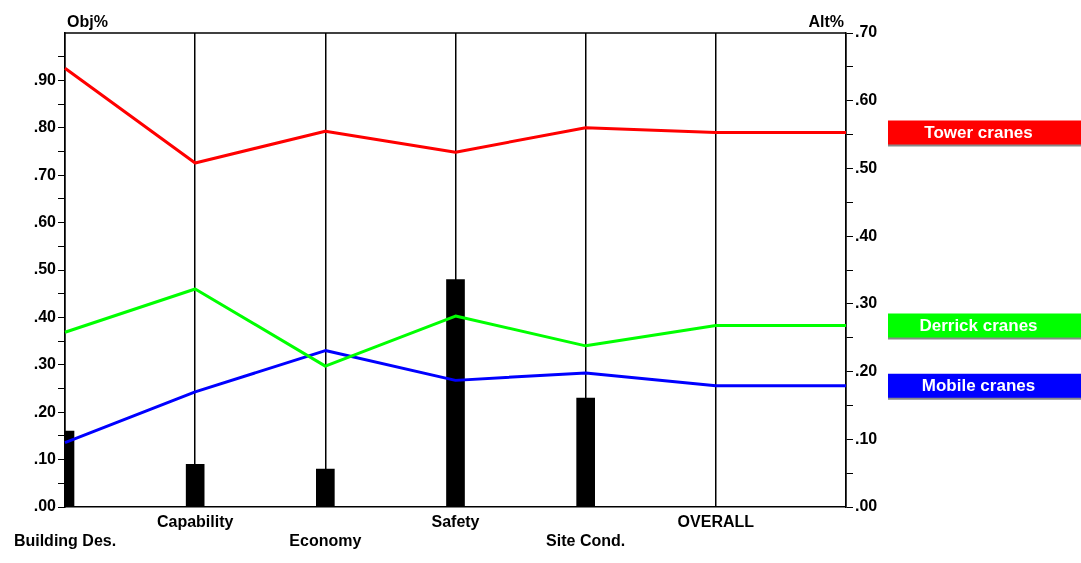  I want to click on y2-tick-label: .50, so click(866, 167).